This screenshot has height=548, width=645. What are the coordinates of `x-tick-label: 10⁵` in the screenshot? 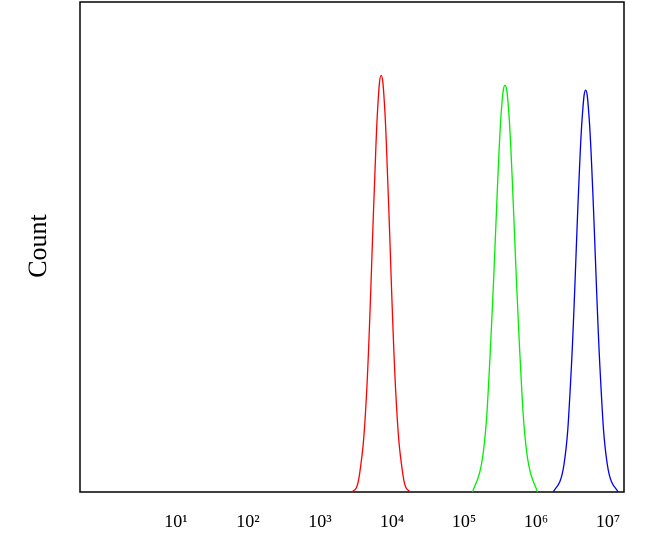 It's located at (464, 521).